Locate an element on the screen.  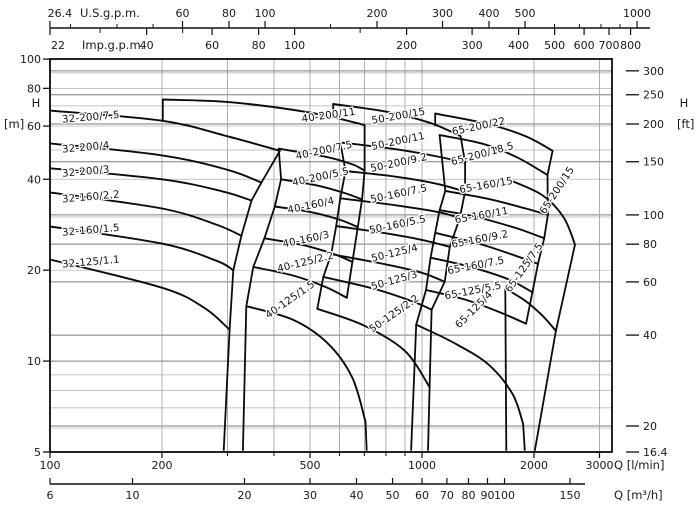
us-gpm-tick-label: 400 is located at coordinates (489, 13).